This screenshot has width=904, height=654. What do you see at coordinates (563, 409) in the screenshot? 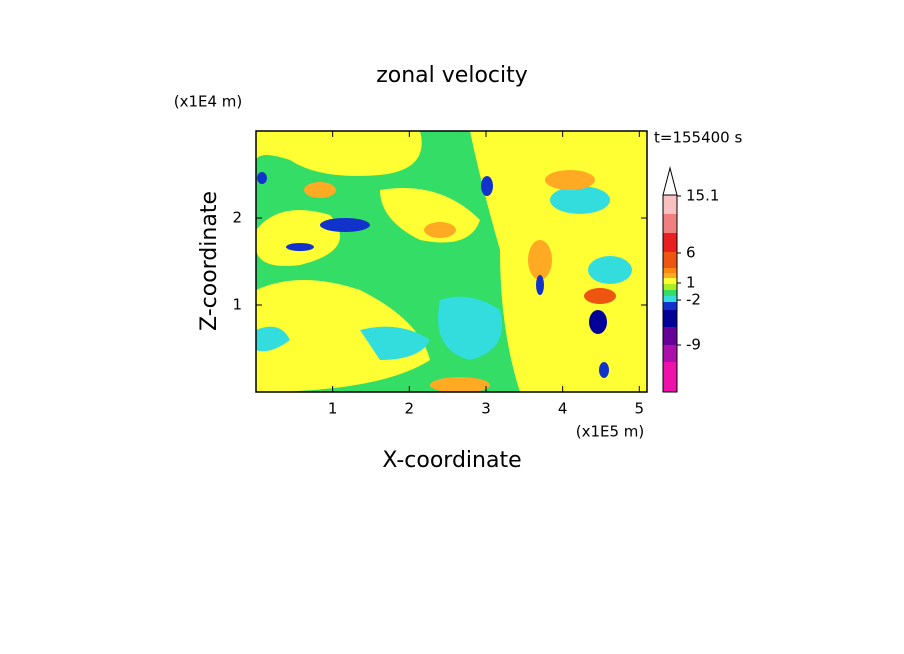
I see `x-tick-label: 4` at bounding box center [563, 409].